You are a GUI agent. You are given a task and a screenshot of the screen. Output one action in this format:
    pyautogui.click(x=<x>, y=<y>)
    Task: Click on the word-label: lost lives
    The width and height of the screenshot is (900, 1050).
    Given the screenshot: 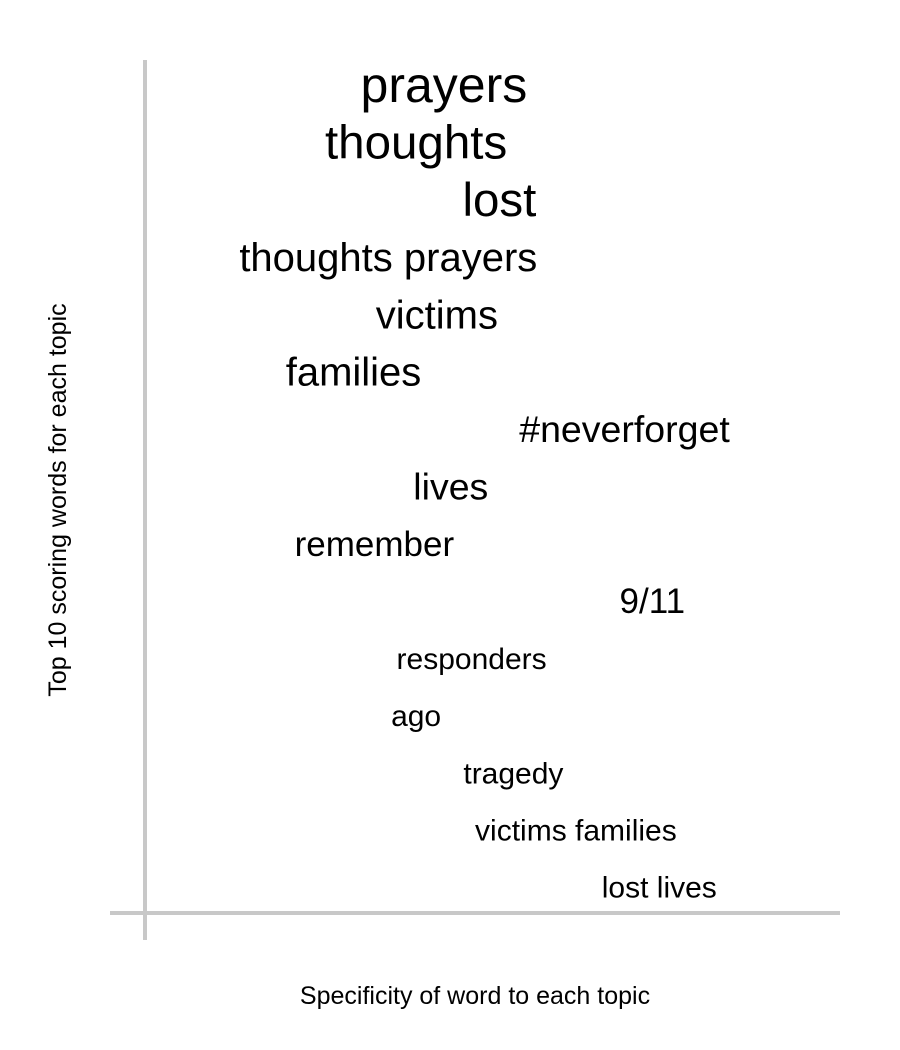 What is the action you would take?
    pyautogui.click(x=659, y=888)
    